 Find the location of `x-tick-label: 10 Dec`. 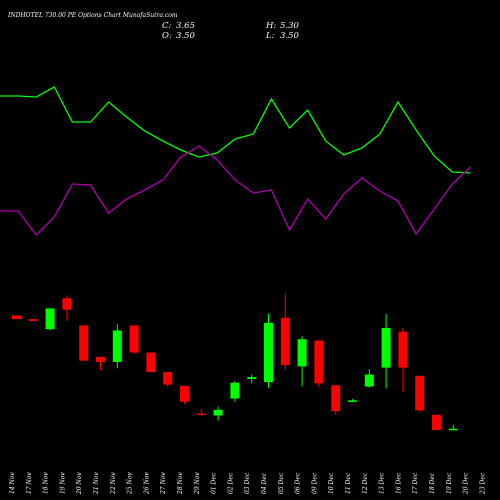

x-tick-label: 10 Dec is located at coordinates (331, 483).